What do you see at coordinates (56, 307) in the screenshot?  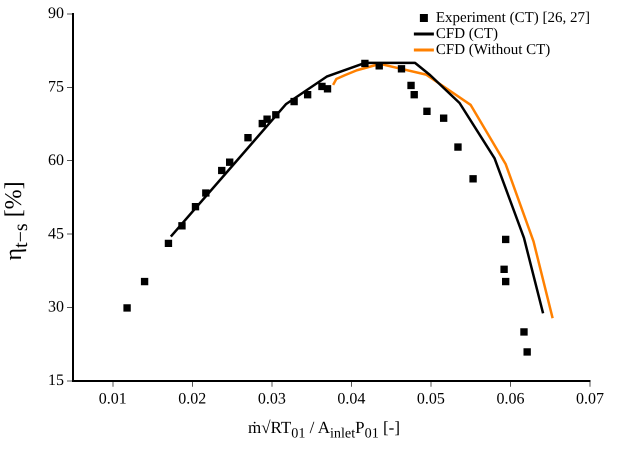 I see `y-tick-label: 30` at bounding box center [56, 307].